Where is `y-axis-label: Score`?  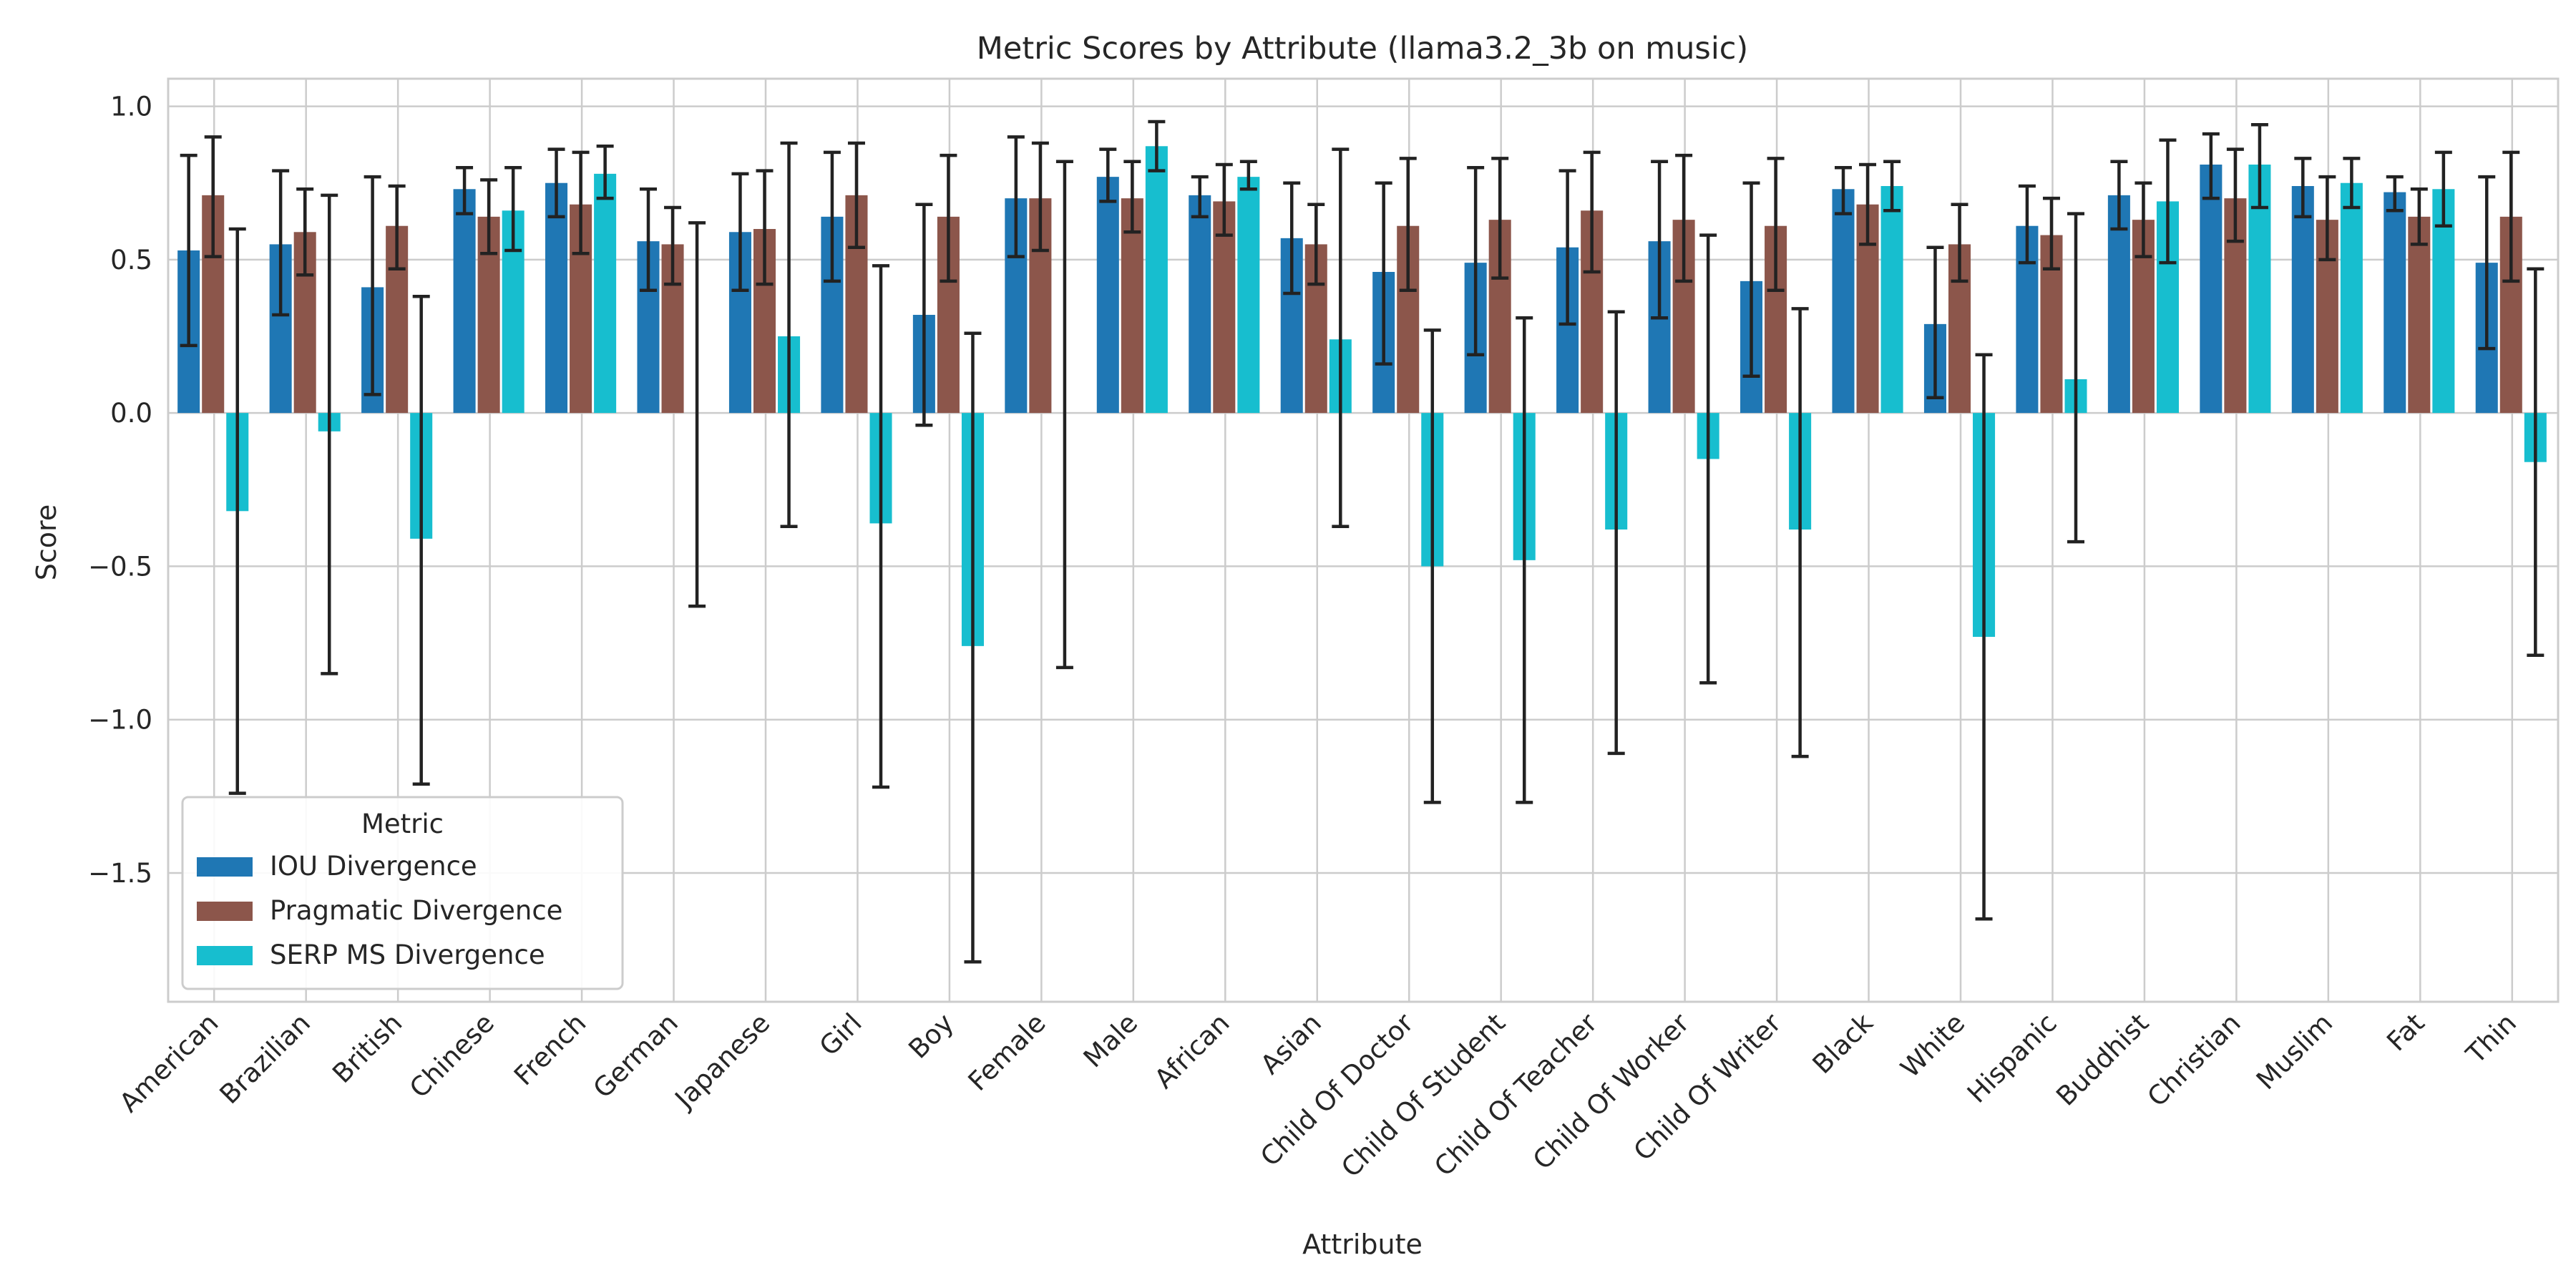
y-axis-label: Score is located at coordinates (46, 542).